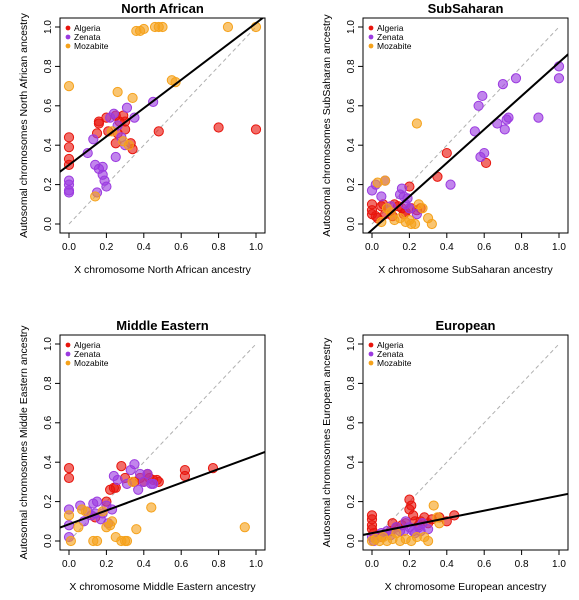 The image size is (579, 600). Describe the element at coordinates (162, 325) in the screenshot. I see `panel-title: Middle Eastern` at that location.